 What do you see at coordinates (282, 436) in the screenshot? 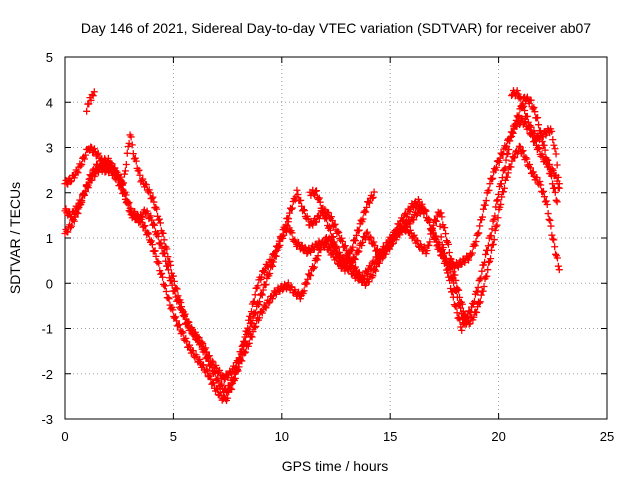
I see `x-tick-label: 10` at bounding box center [282, 436].